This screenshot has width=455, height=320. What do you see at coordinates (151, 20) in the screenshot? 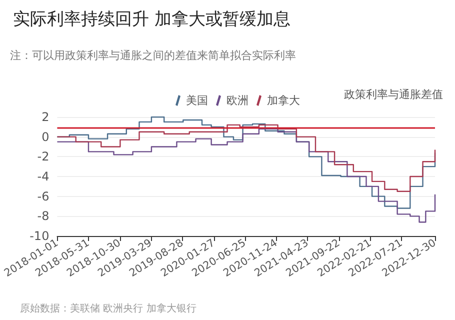
I see `chart-title: 实际利率持续回升 加拿大或暂缓加息` at bounding box center [151, 20].